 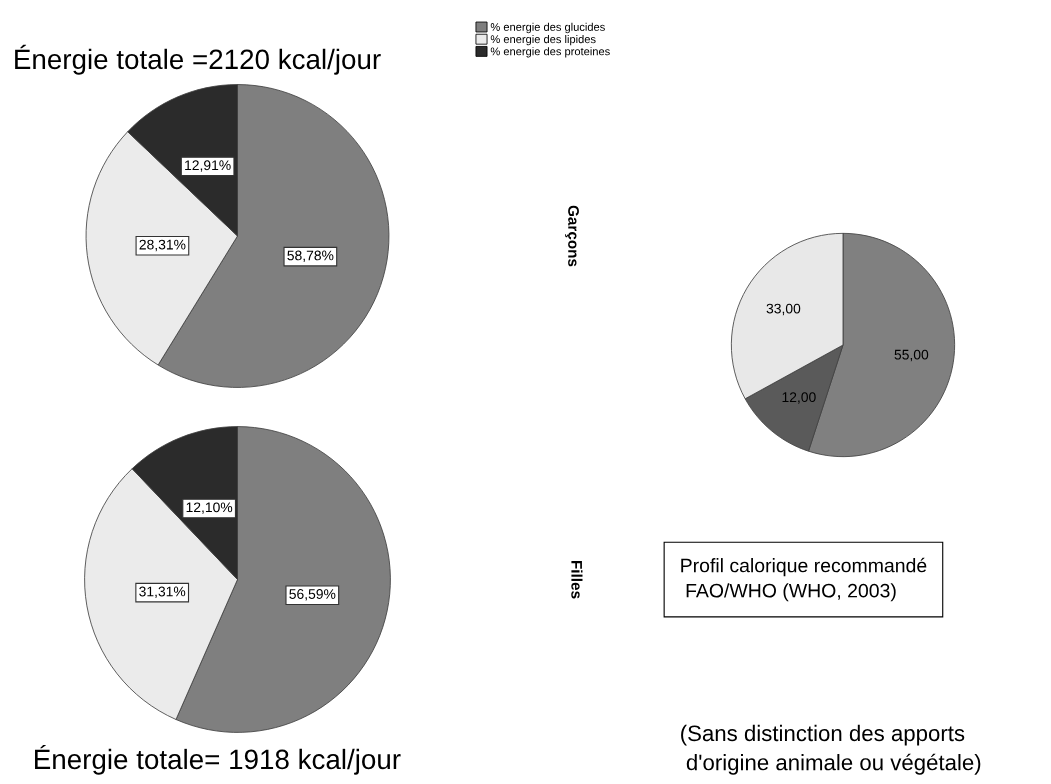 I want to click on legend-label: % energie des proteines, so click(x=550, y=52).